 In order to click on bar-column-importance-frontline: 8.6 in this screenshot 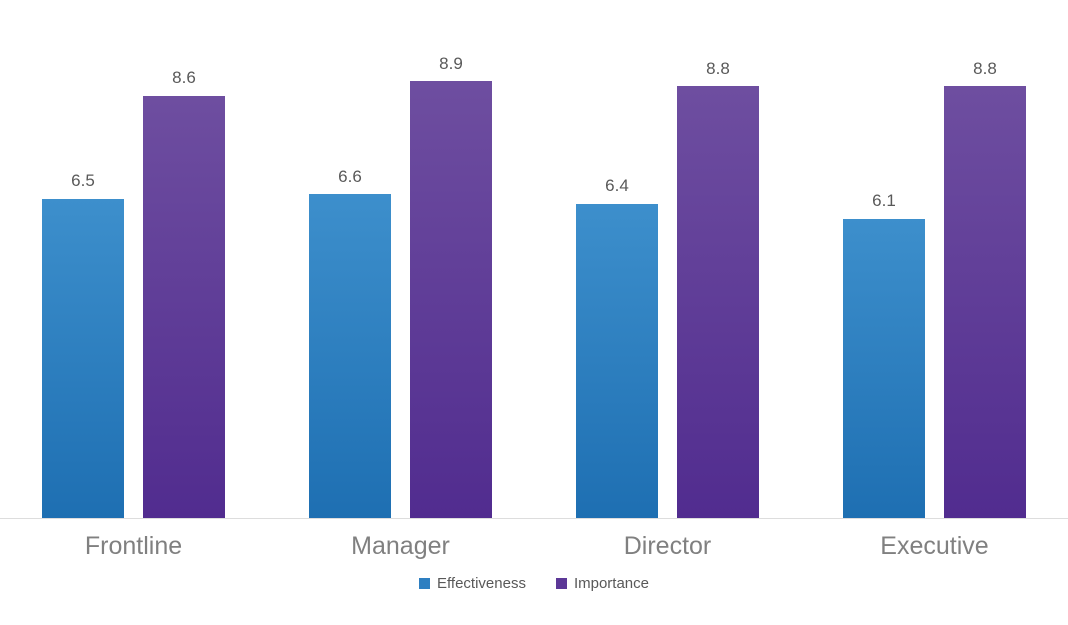, I will do `click(184, 259)`.